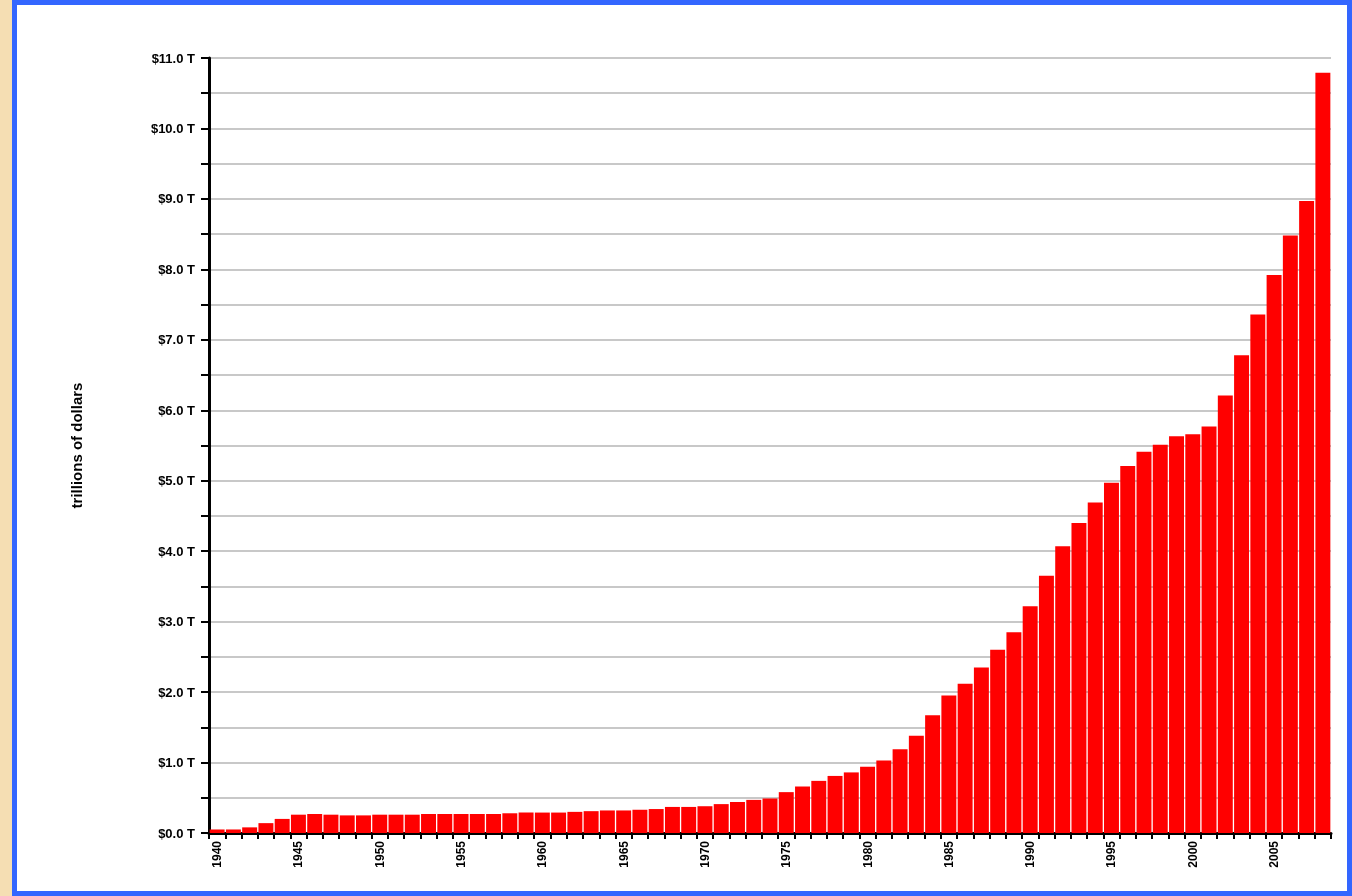  I want to click on x-tick-label: 2000, so click(1192, 854).